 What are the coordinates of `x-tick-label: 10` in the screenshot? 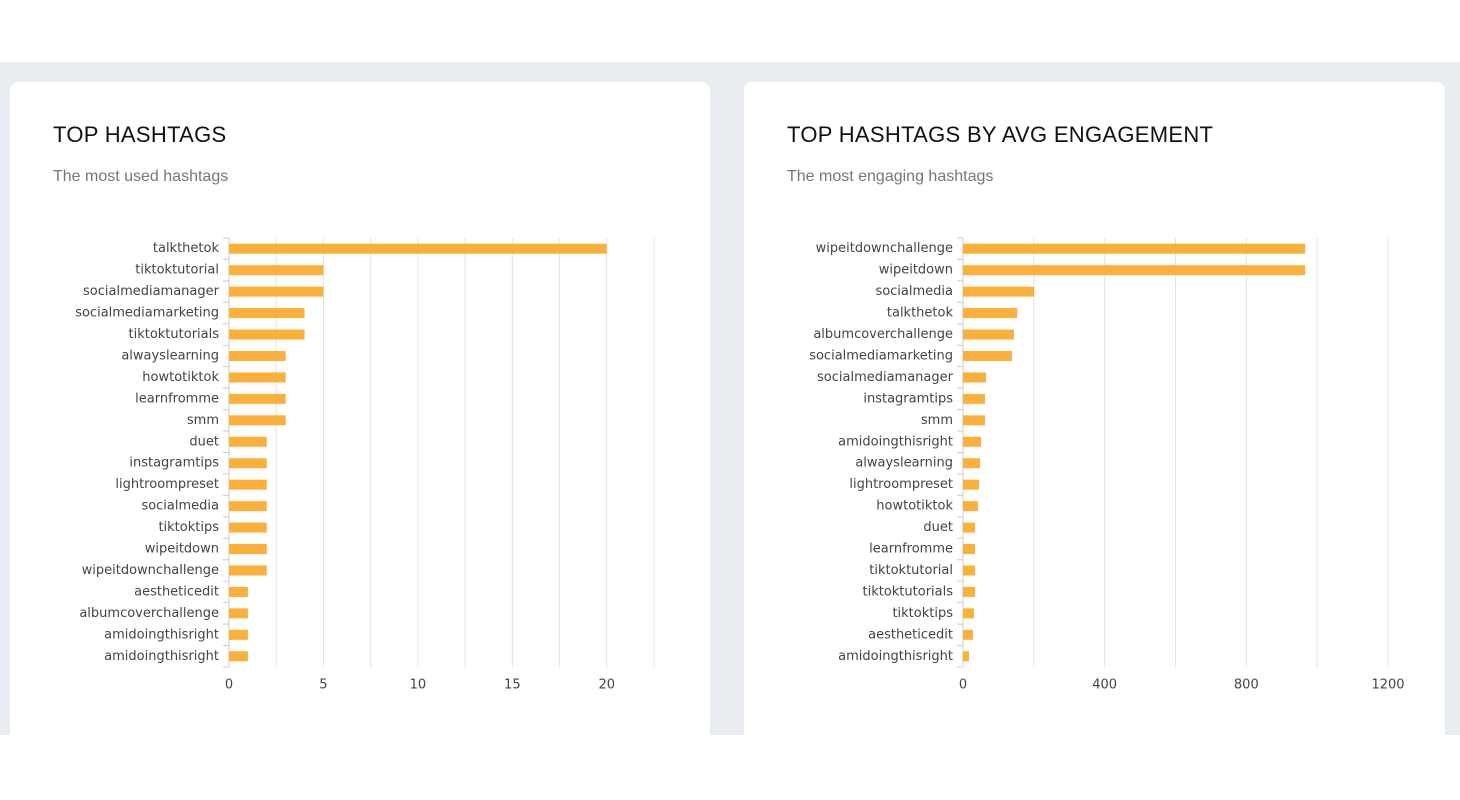 It's located at (418, 685).